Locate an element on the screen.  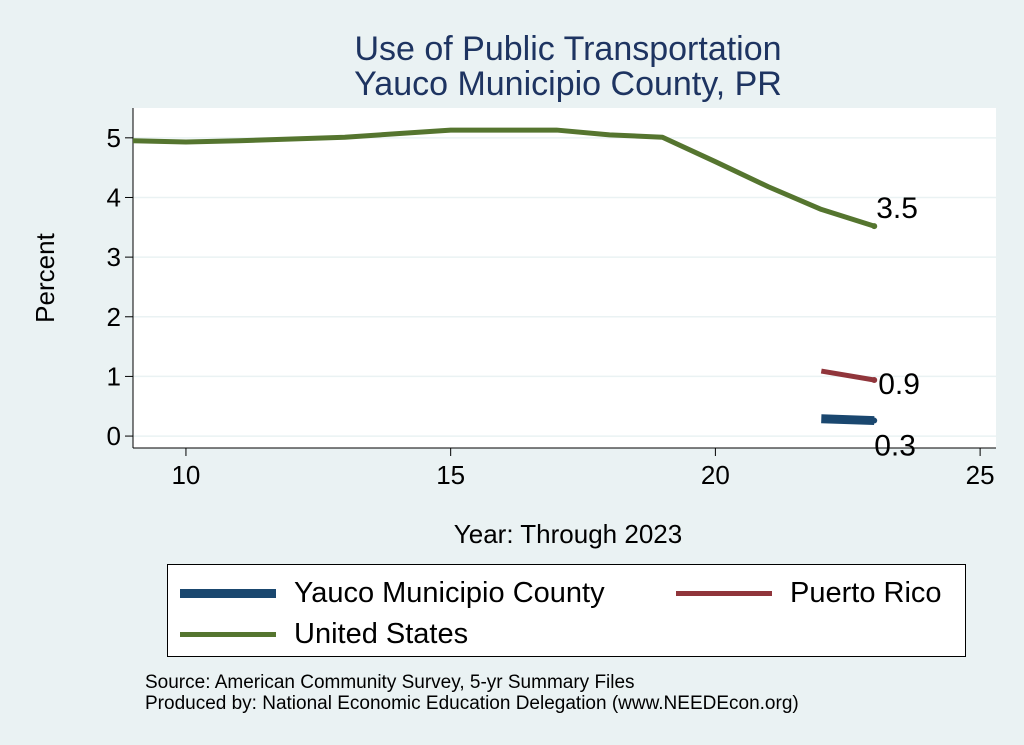
data-label-puerto-rico: 0.9 is located at coordinates (899, 384).